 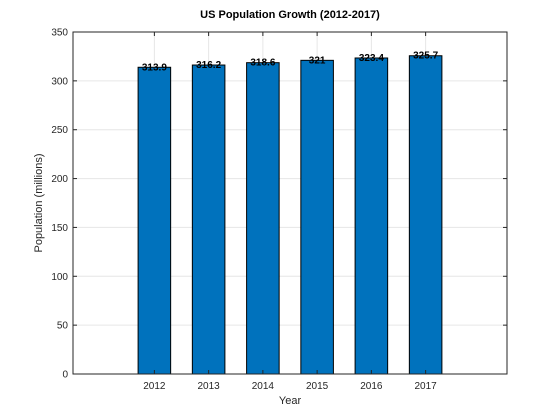 I want to click on y-tick-label: 250, so click(x=59, y=130).